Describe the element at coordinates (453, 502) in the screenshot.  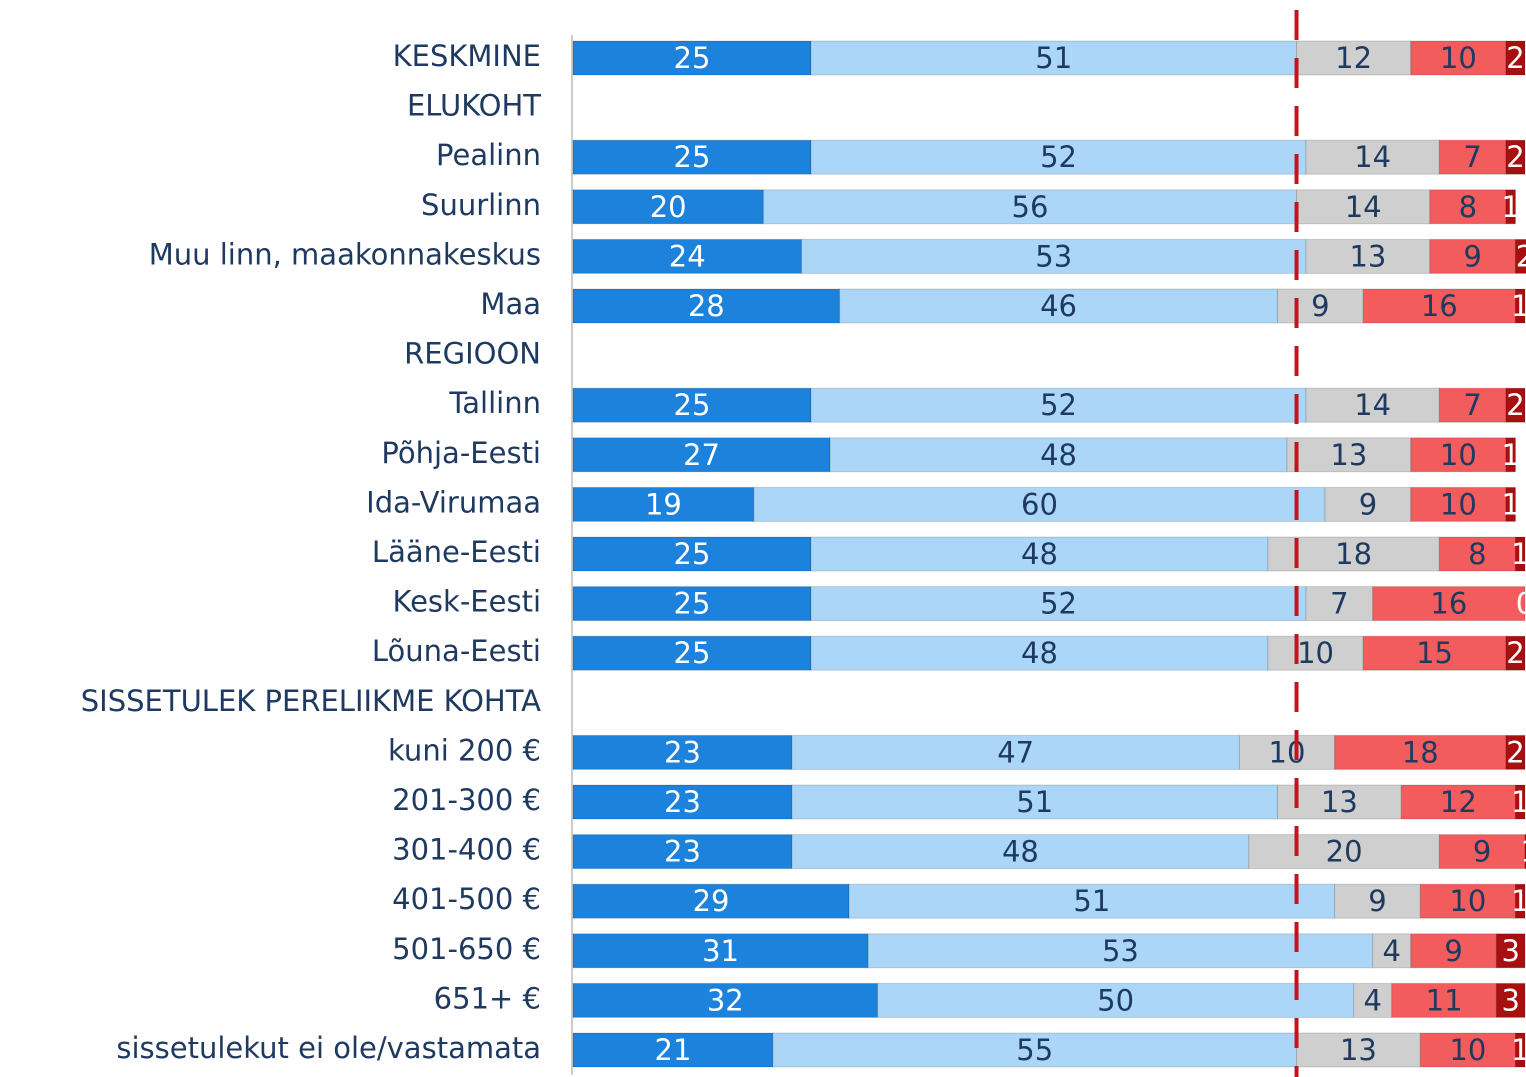
I see `category-label: Ida-Virumaa` at that location.